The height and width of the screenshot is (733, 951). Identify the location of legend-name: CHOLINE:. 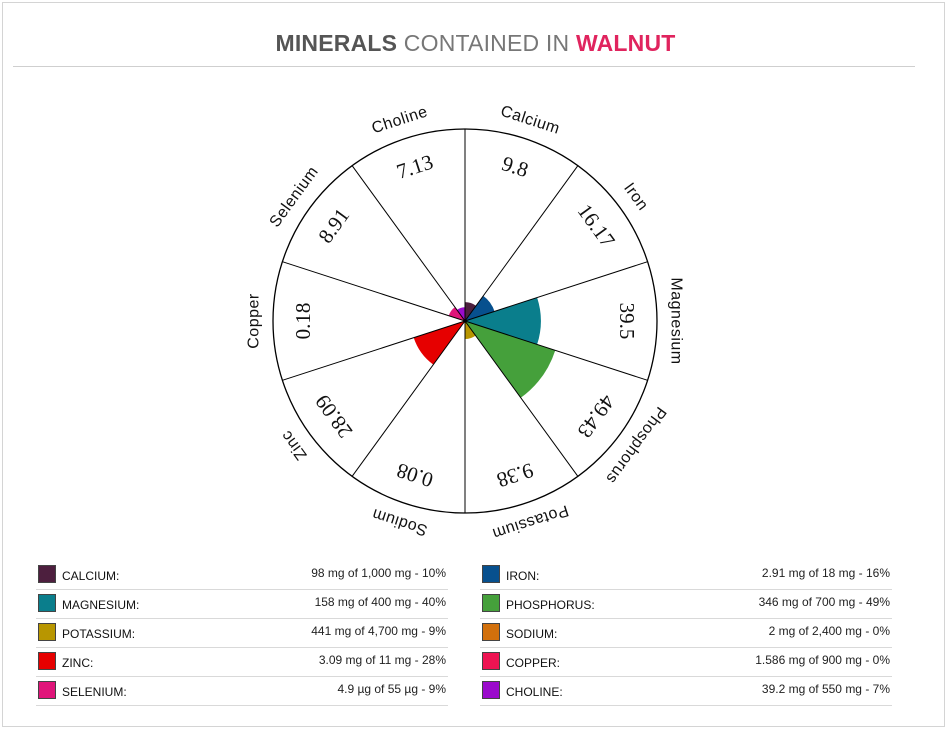
(534, 692).